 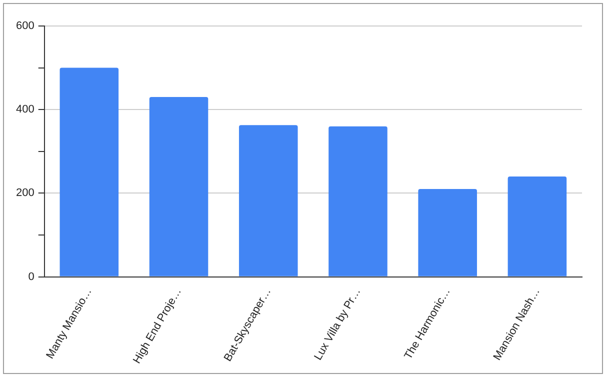 I want to click on y-tick-label: 0, so click(x=31, y=276).